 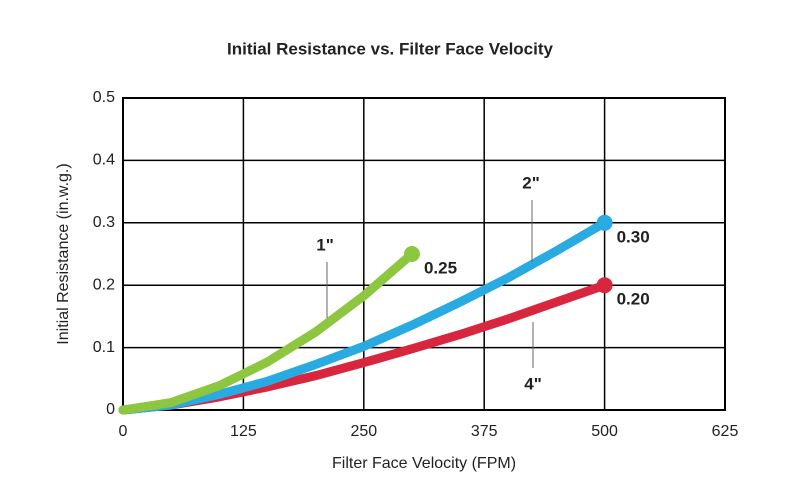 I want to click on y-axis-label: Initial Resistance (in.w.g.), so click(x=63, y=253).